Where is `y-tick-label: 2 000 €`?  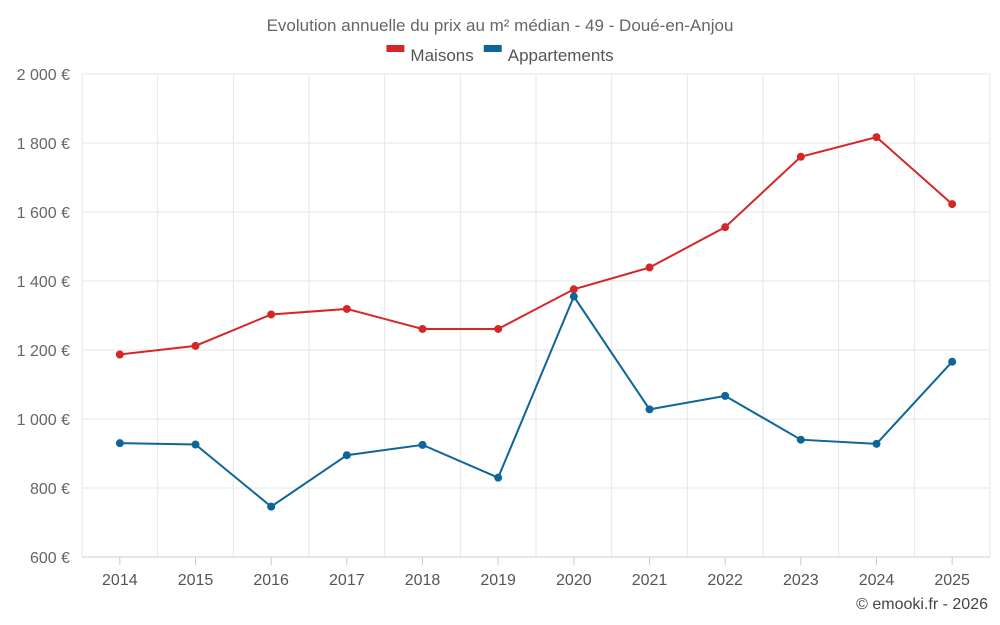 y-tick-label: 2 000 € is located at coordinates (43, 75).